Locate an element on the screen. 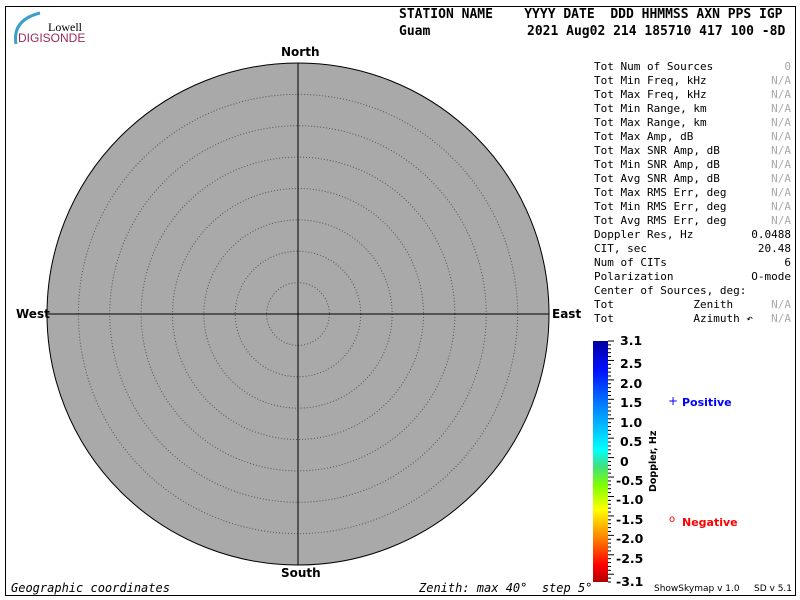  label-north: North is located at coordinates (300, 52).